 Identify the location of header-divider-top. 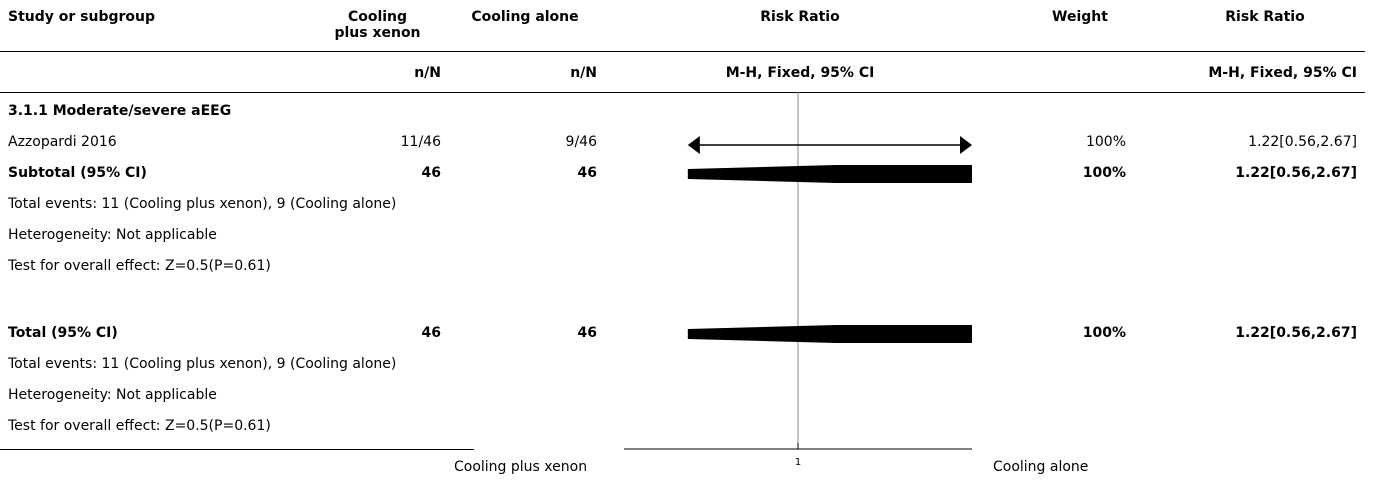
(682, 51).